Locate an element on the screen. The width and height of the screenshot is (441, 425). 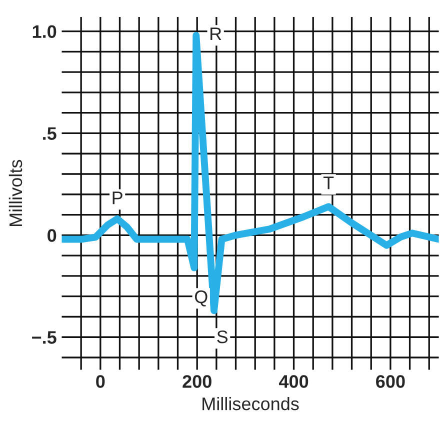
annotation: R is located at coordinates (216, 34).